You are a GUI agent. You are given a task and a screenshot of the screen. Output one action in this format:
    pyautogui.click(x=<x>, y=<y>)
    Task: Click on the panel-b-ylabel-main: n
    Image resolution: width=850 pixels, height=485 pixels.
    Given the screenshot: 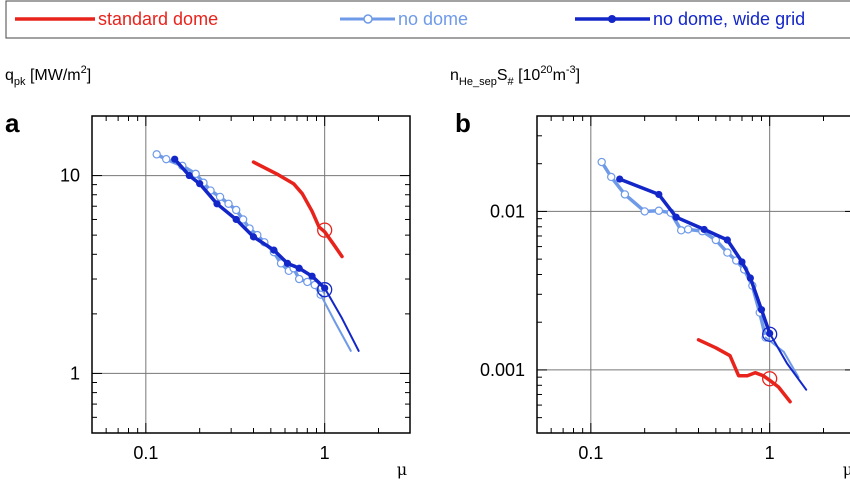 What is the action you would take?
    pyautogui.click(x=454, y=75)
    